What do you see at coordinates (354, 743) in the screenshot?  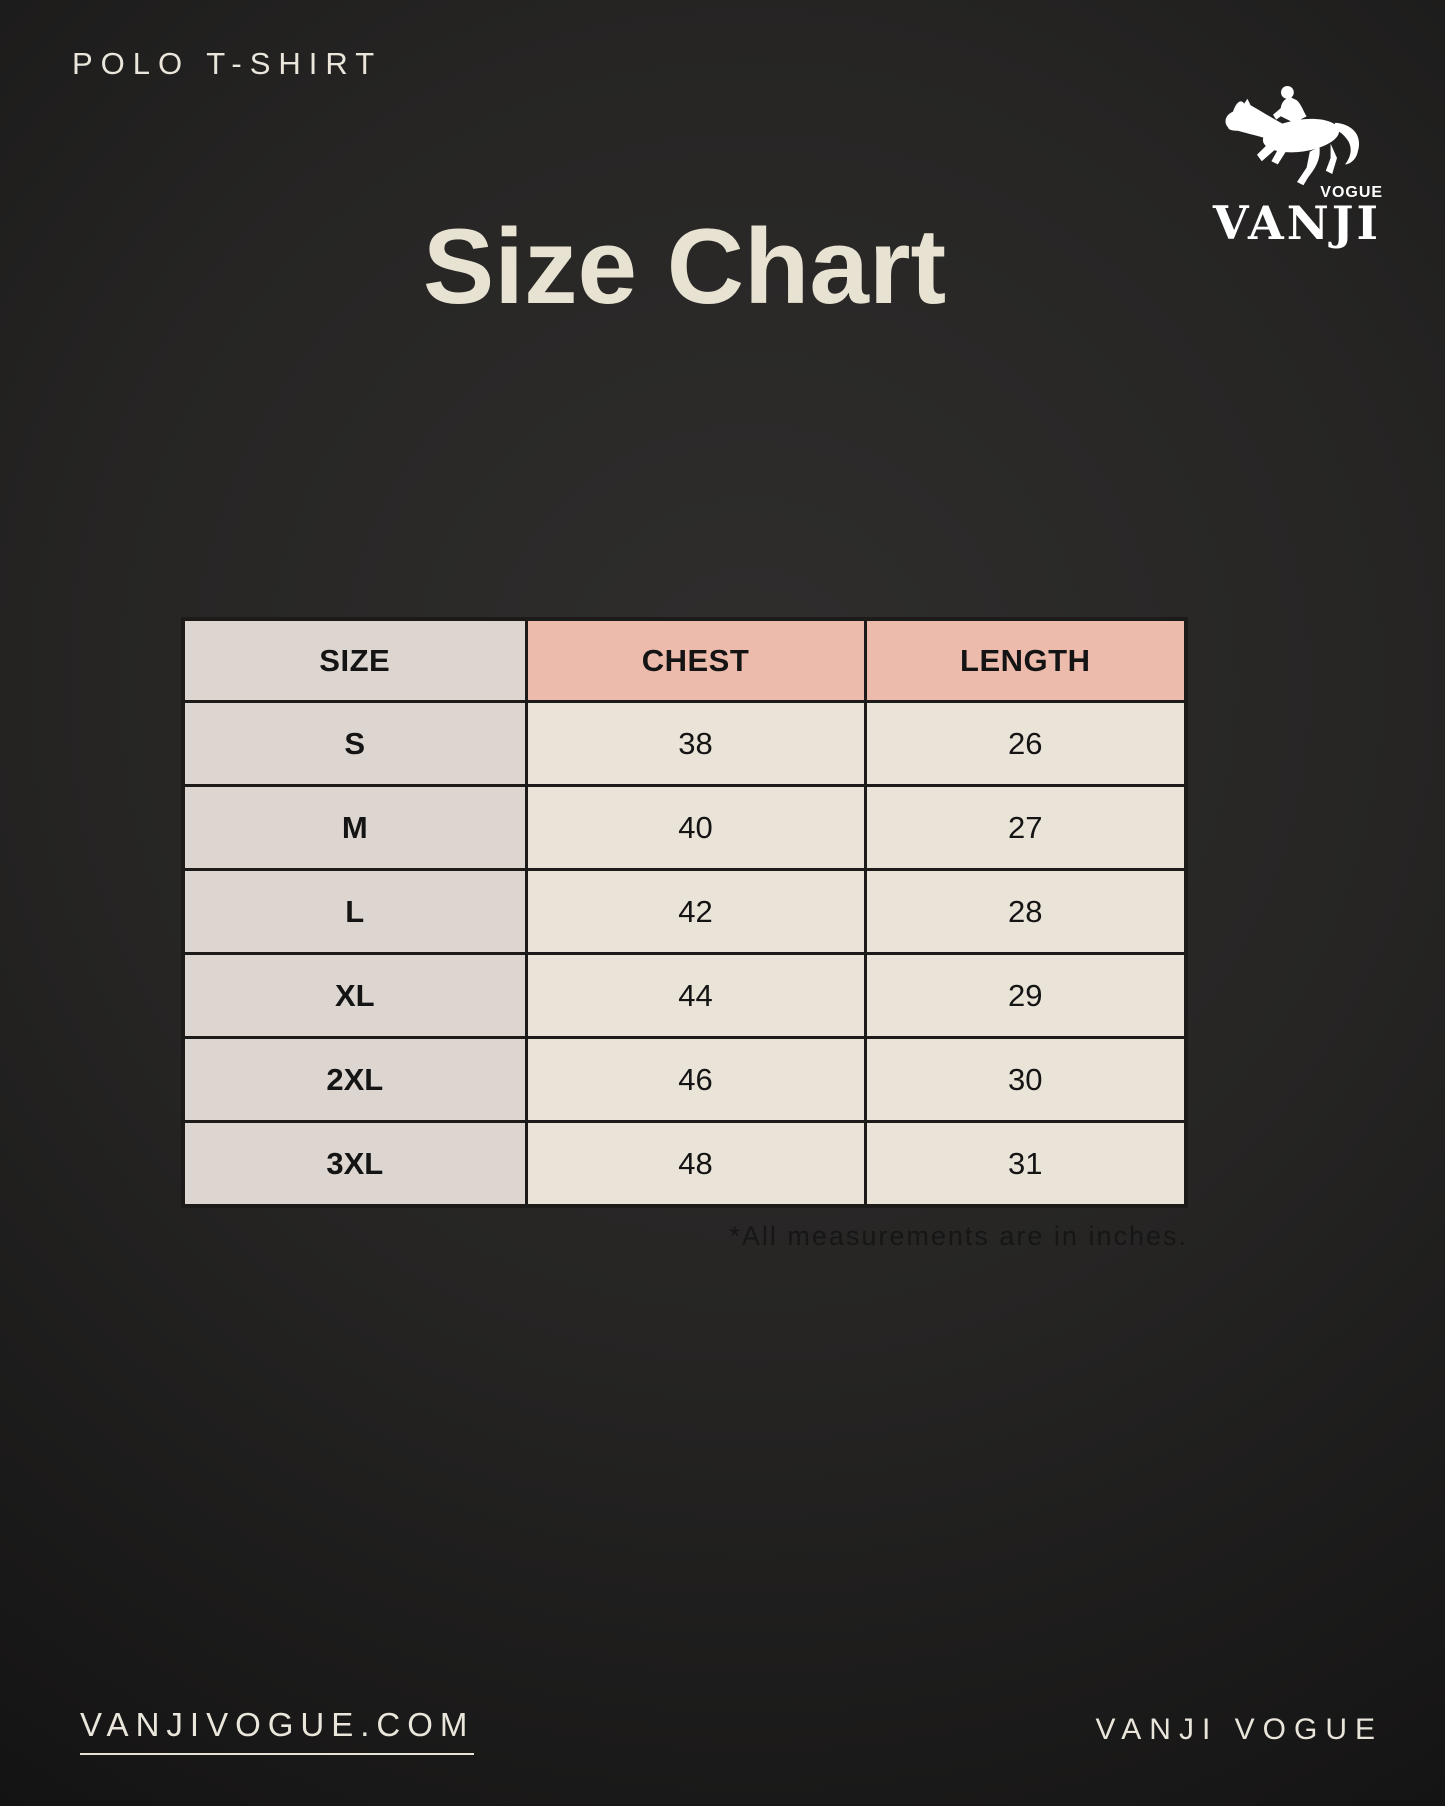 I see `size-label: S` at bounding box center [354, 743].